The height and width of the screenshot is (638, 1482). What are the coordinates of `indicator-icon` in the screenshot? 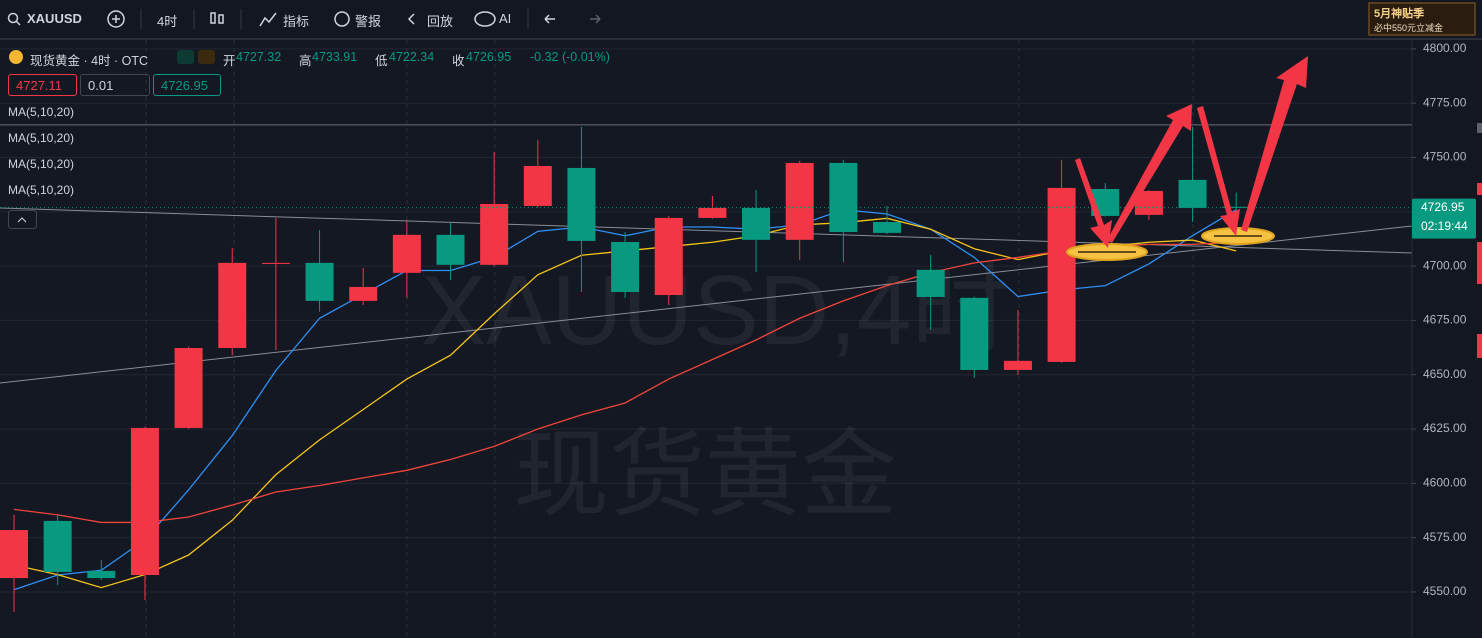 It's located at (268, 19).